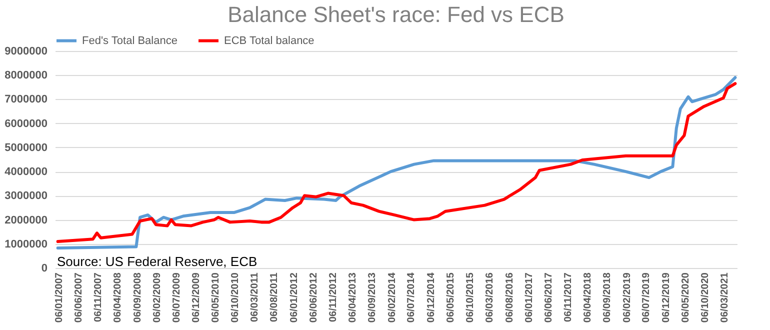  Describe the element at coordinates (26, 172) in the screenshot. I see `y-tick-label: 4000000` at that location.